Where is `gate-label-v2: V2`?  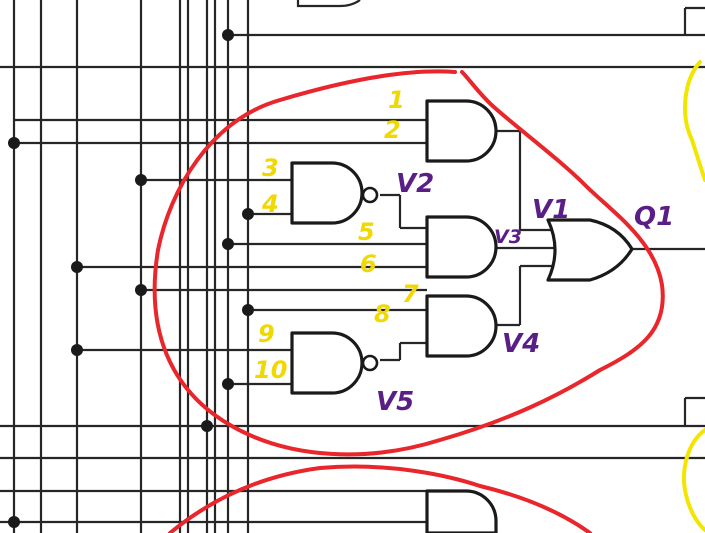
gate-label-v2: V2 is located at coordinates (415, 184).